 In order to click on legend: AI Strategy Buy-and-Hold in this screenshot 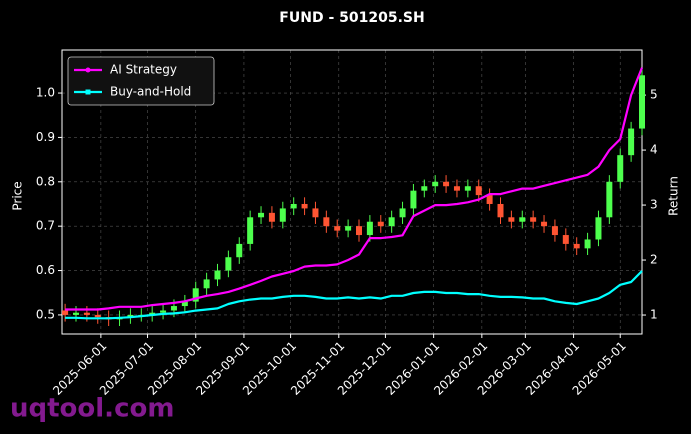, I will do `click(141, 81)`.